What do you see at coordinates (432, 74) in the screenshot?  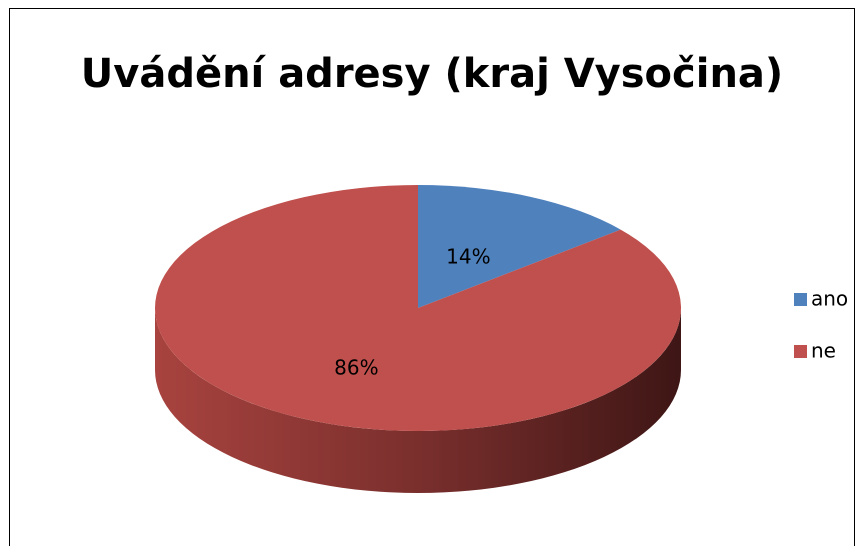 I see `chart-title: Uvádění adresy (kraj Vysočina)` at bounding box center [432, 74].